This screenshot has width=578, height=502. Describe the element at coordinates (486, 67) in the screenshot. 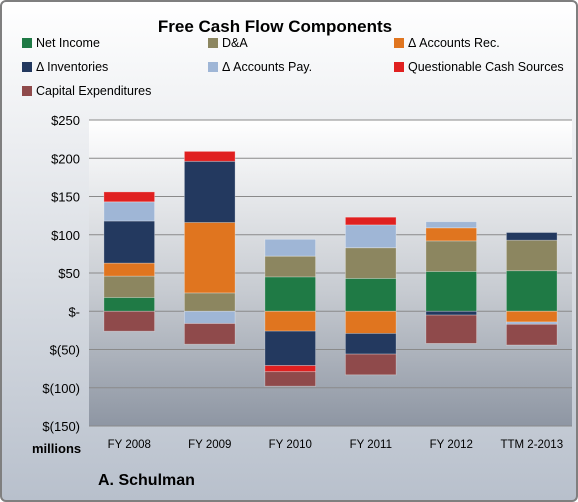

I see `legend-label-questionable-cash-sources: Questionable Cash Sources` at that location.